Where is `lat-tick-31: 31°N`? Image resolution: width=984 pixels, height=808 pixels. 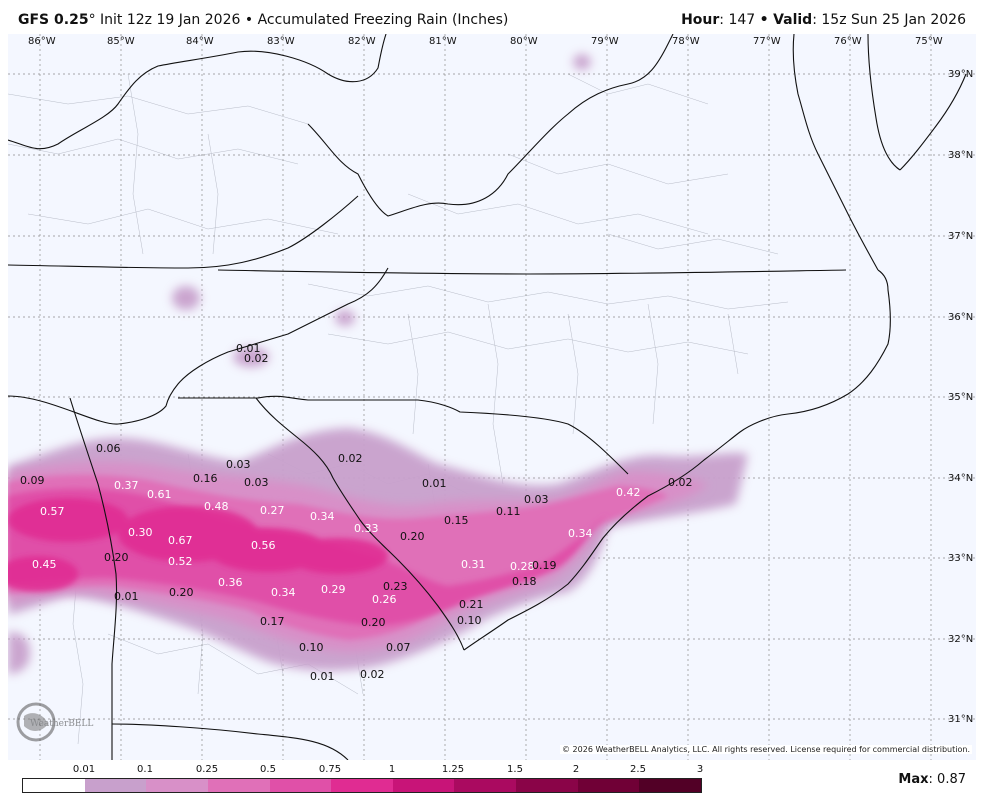
lat-tick-31: 31°N is located at coordinates (960, 719).